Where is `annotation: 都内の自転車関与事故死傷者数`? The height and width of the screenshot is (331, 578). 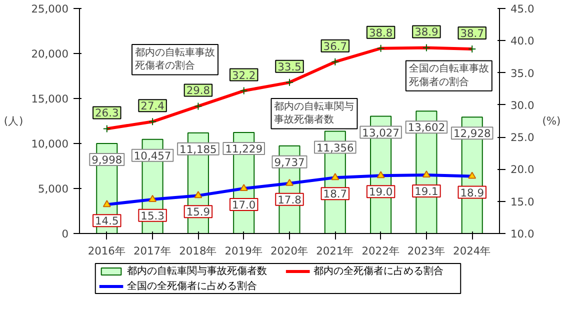 annotation: 都内の自転車関与事故死傷者数 is located at coordinates (314, 113).